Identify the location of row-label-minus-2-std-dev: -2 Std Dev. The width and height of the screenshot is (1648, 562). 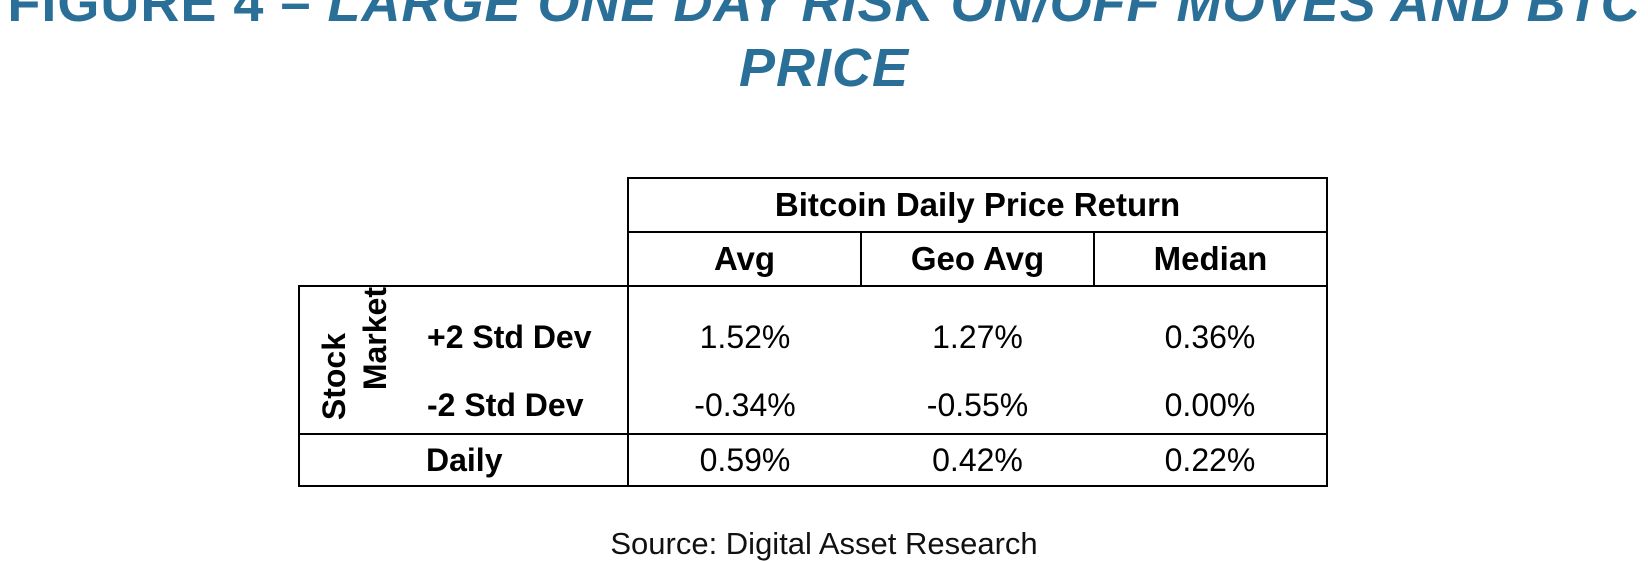
(520, 406).